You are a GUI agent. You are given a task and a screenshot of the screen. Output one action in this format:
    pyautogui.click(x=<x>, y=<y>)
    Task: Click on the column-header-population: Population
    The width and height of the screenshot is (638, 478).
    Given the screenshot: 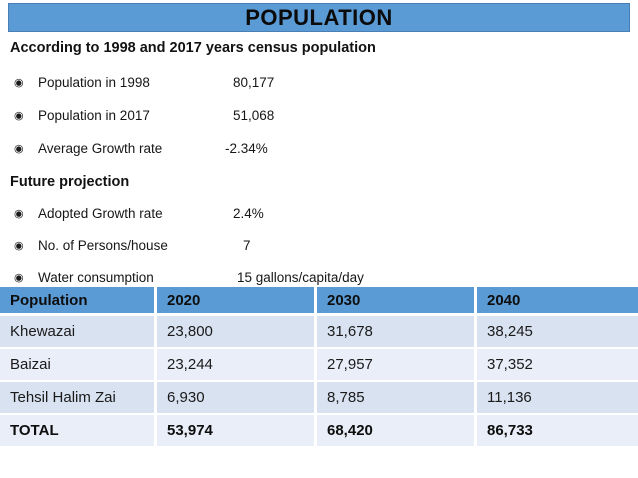 What is the action you would take?
    pyautogui.click(x=78, y=301)
    